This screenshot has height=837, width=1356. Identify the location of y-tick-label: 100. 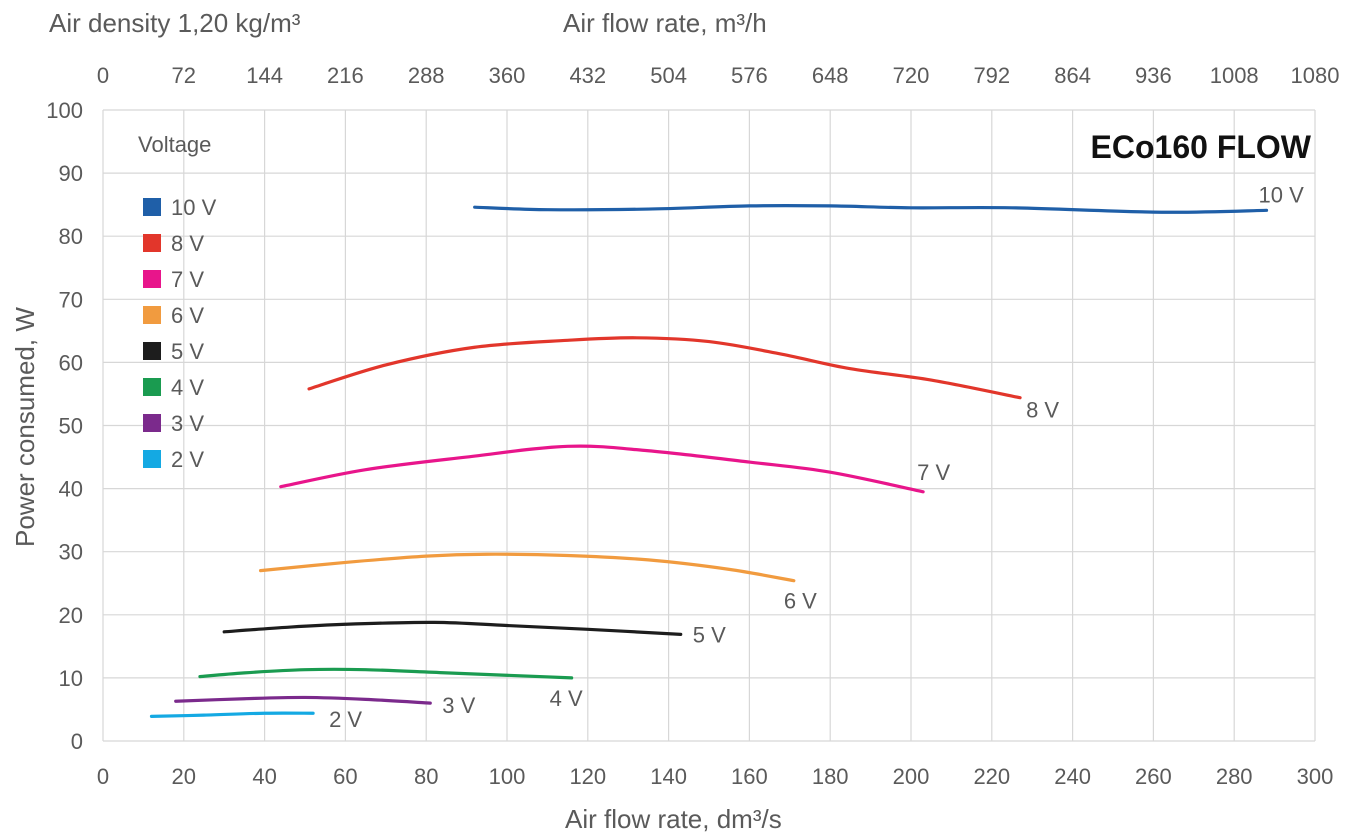
(64, 110).